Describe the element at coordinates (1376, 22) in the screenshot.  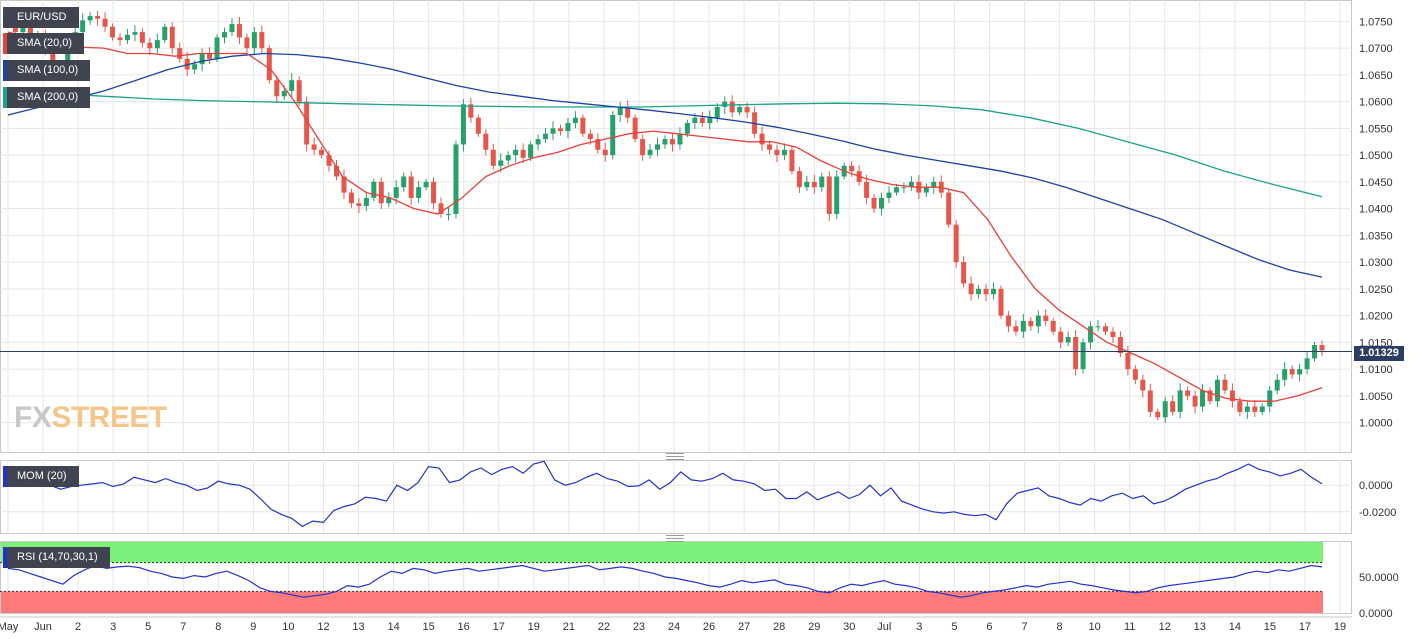
I see `y-tick-label: 1.0750` at that location.